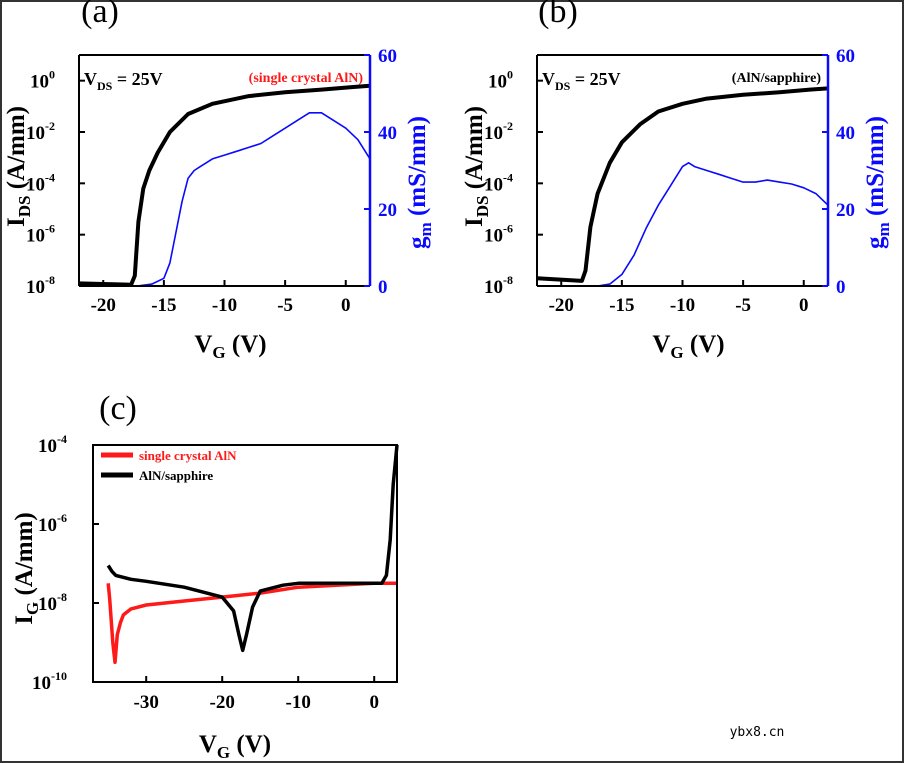 This screenshot has height=763, width=904. What do you see at coordinates (188, 455) in the screenshot?
I see `legend-label: single crystal AlN` at bounding box center [188, 455].